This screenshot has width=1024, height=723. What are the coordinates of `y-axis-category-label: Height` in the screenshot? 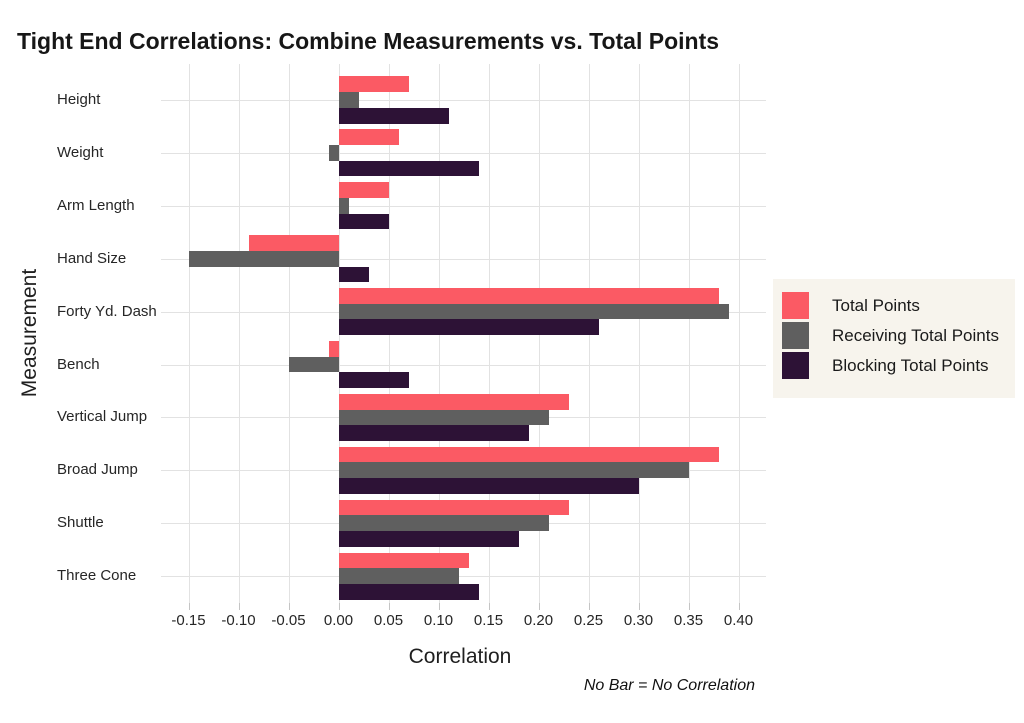 It's located at (79, 99).